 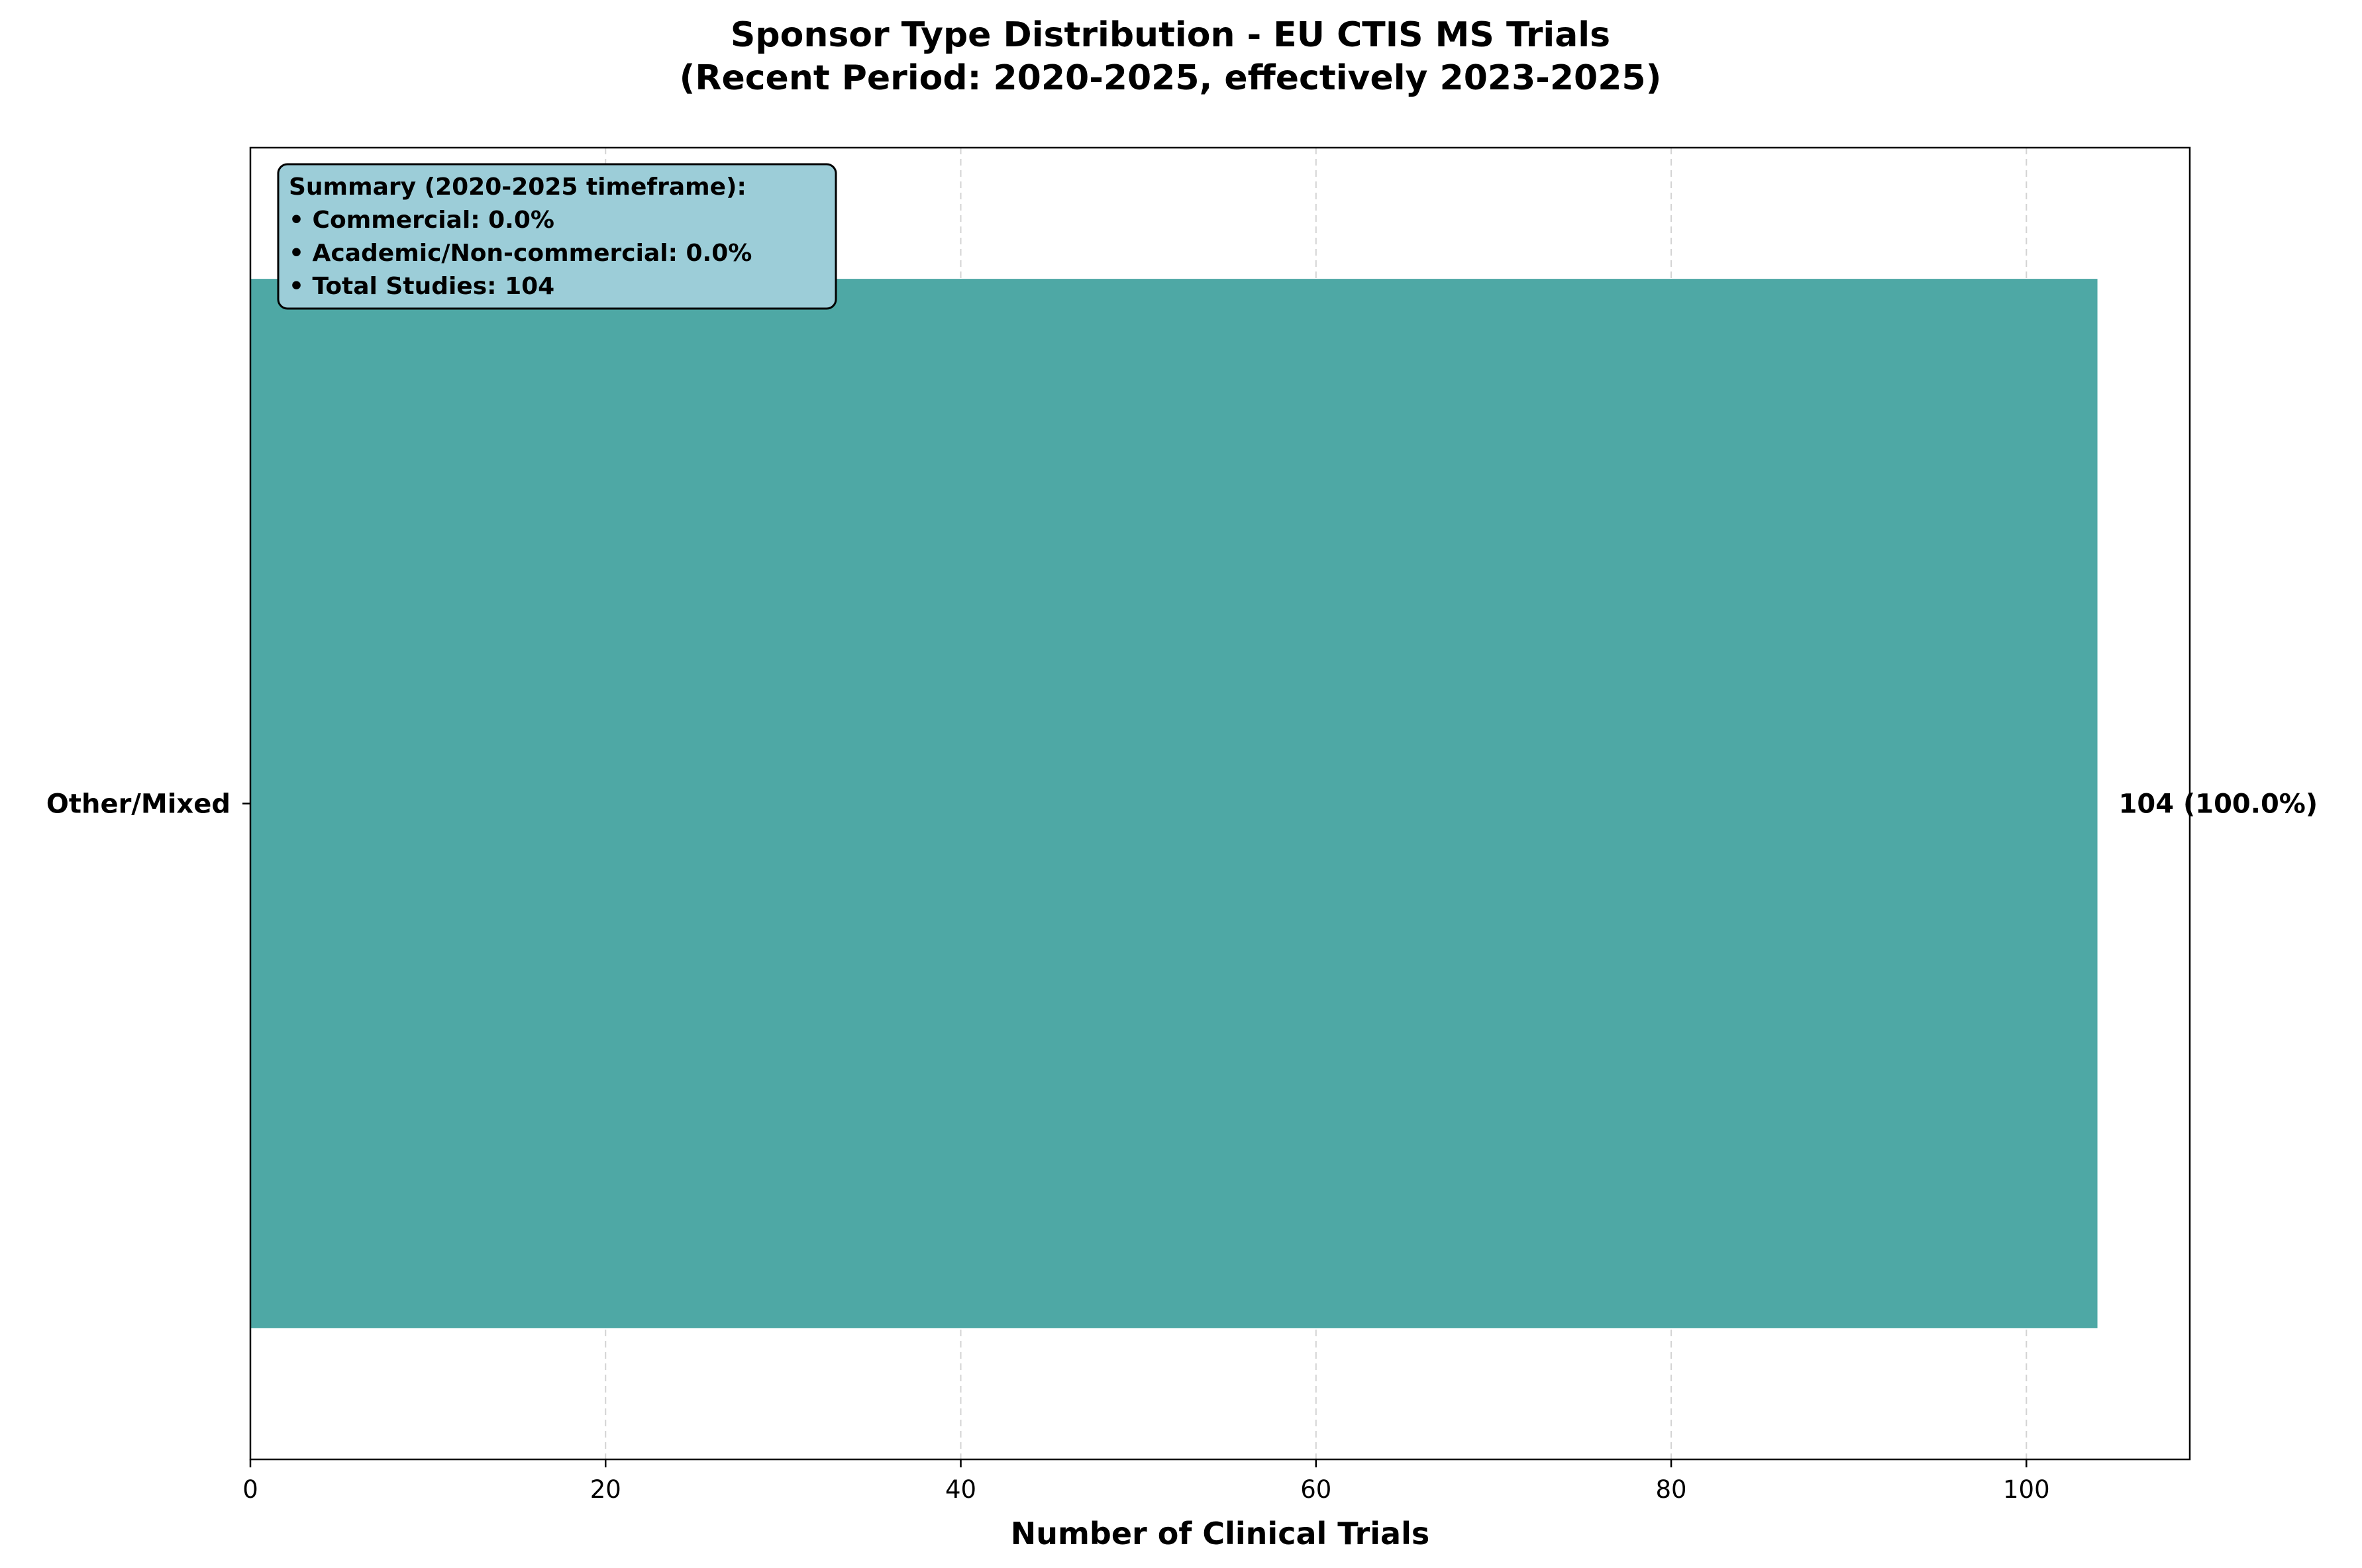 I want to click on summary-box, so click(x=557, y=236).